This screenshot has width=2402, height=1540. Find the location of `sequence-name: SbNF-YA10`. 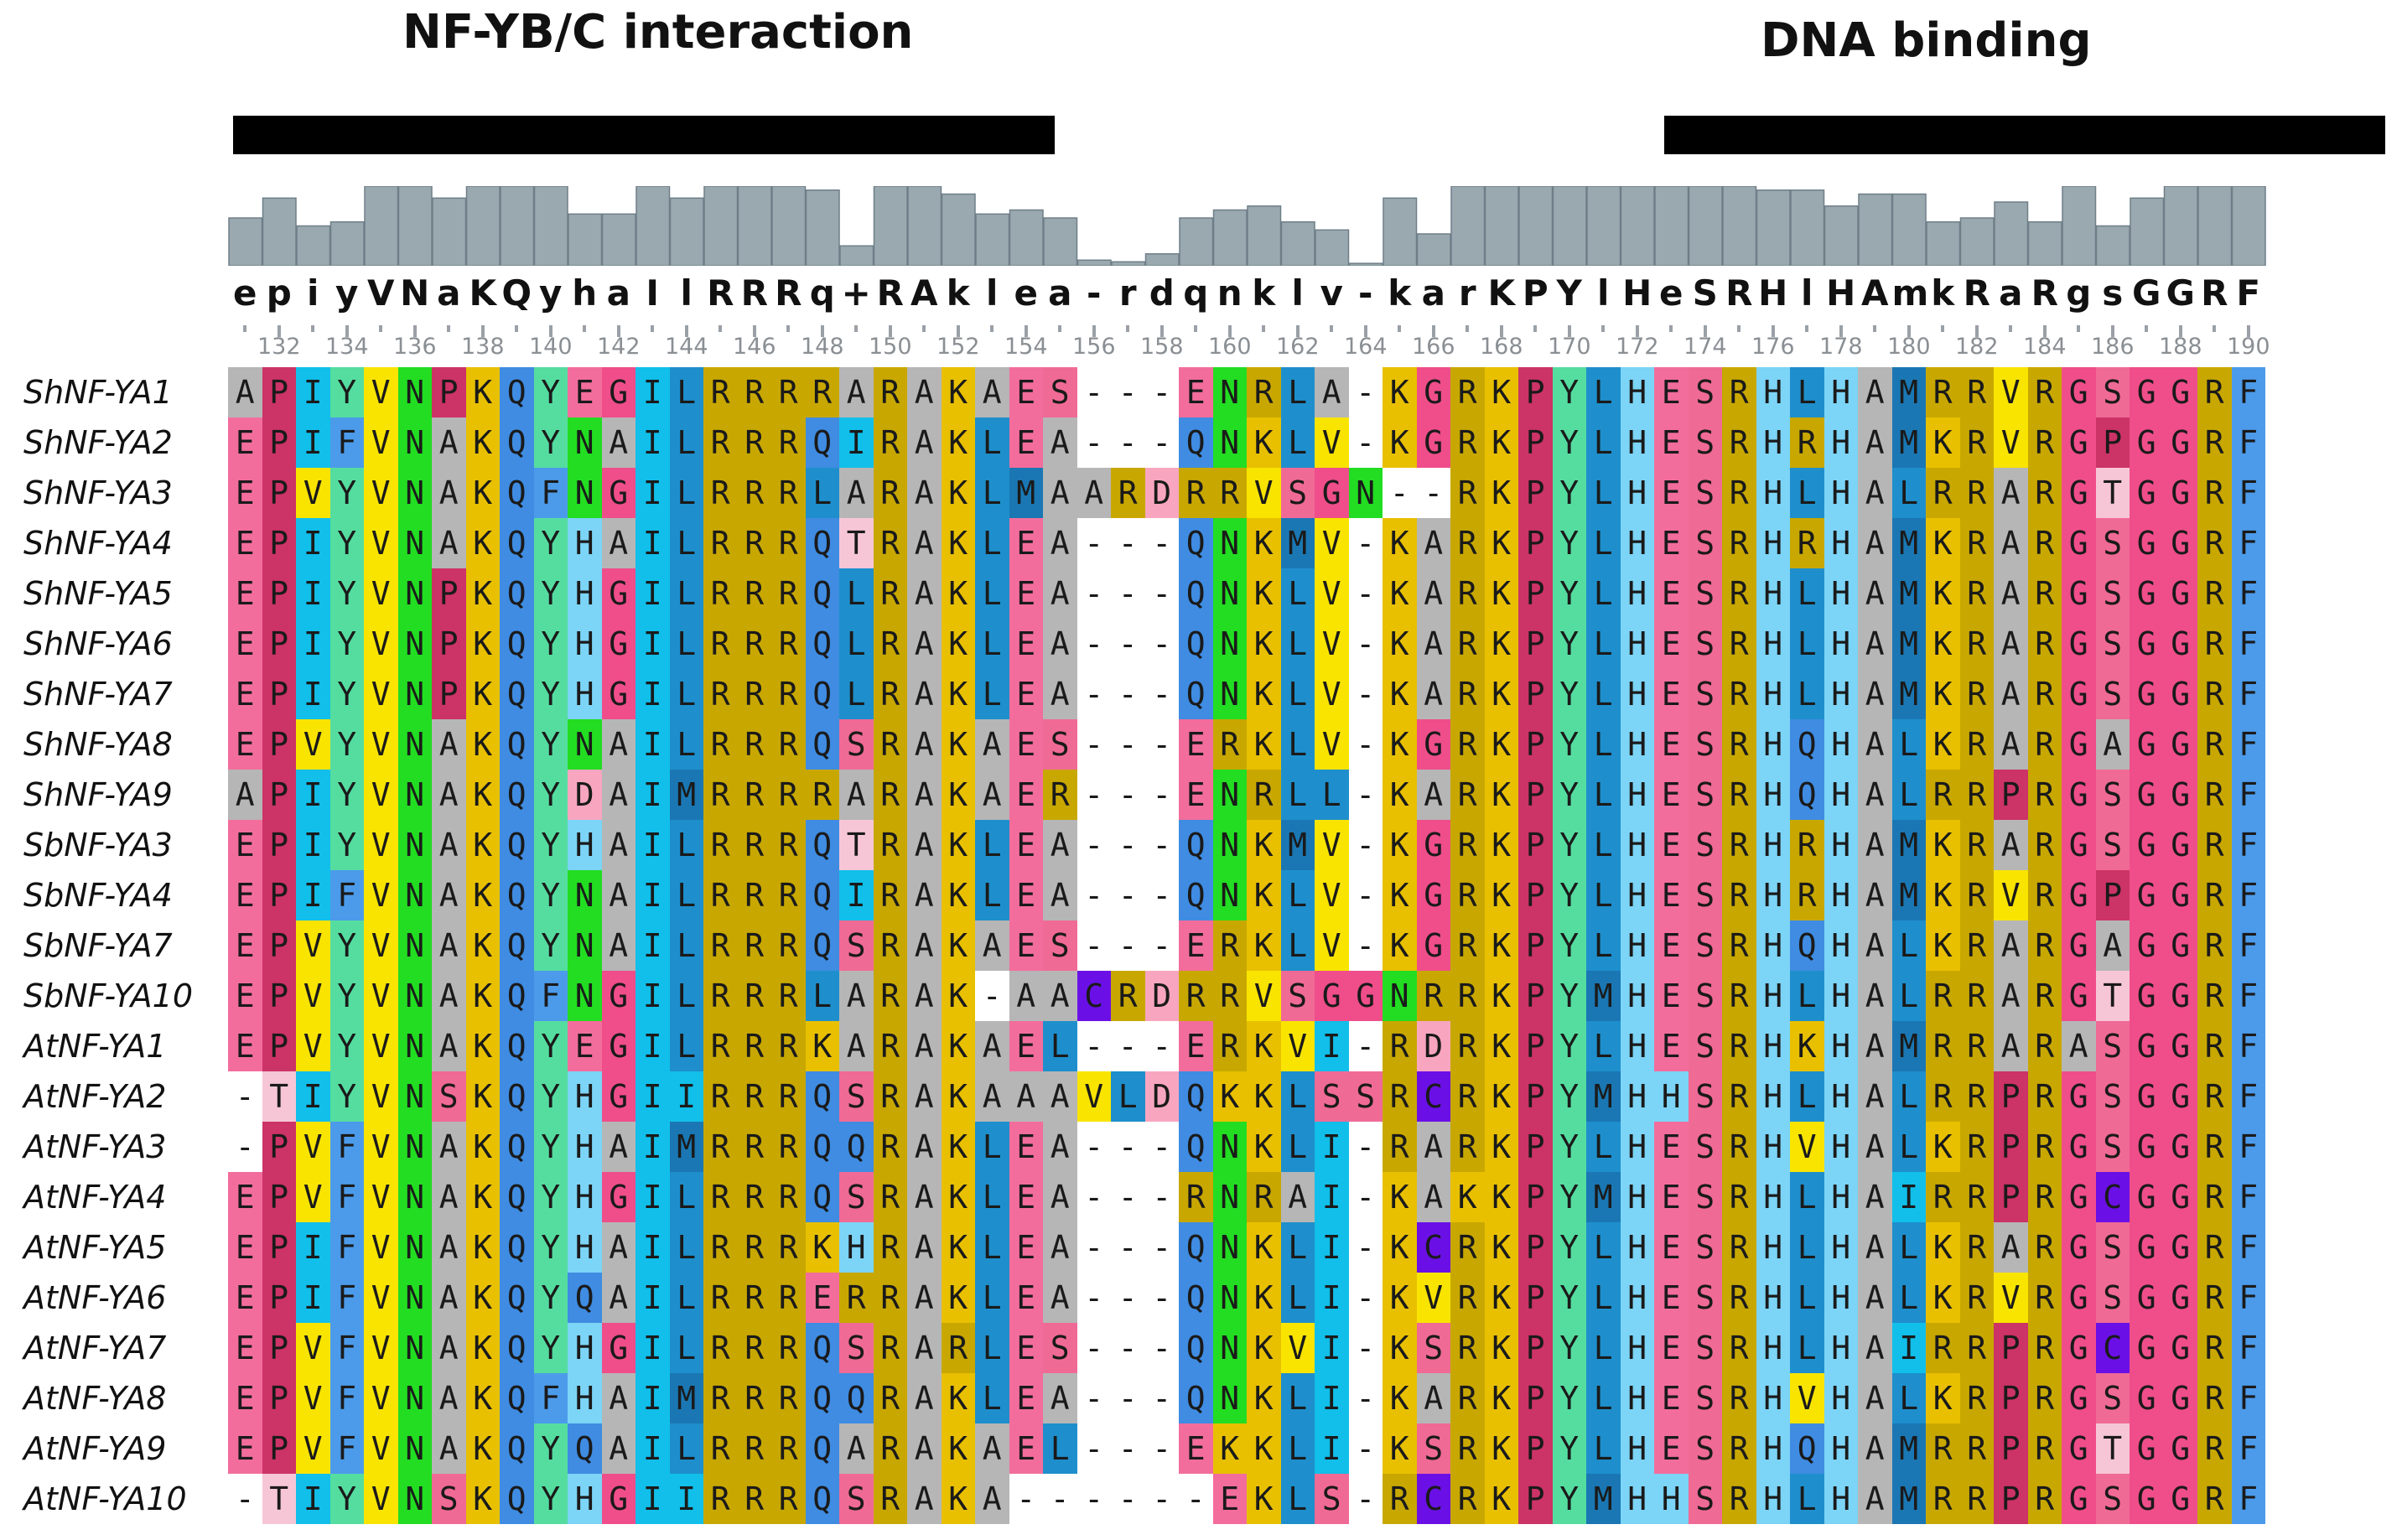

sequence-name: SbNF-YA10 is located at coordinates (108, 995).